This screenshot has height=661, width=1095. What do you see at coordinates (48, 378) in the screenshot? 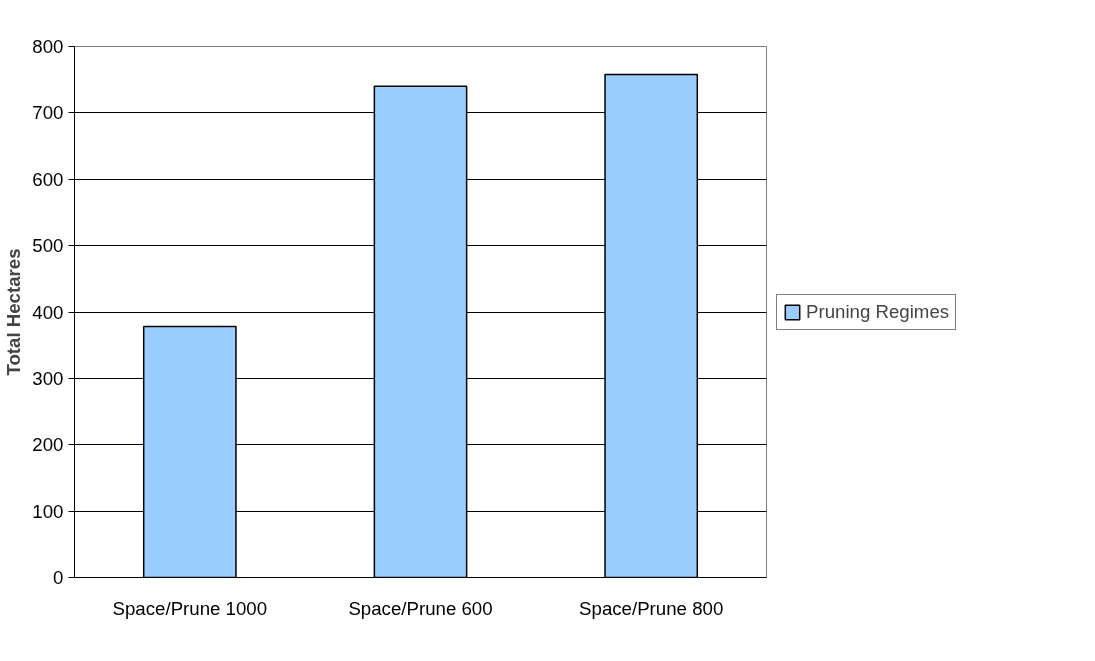
I see `y-tick-label: 300` at bounding box center [48, 378].